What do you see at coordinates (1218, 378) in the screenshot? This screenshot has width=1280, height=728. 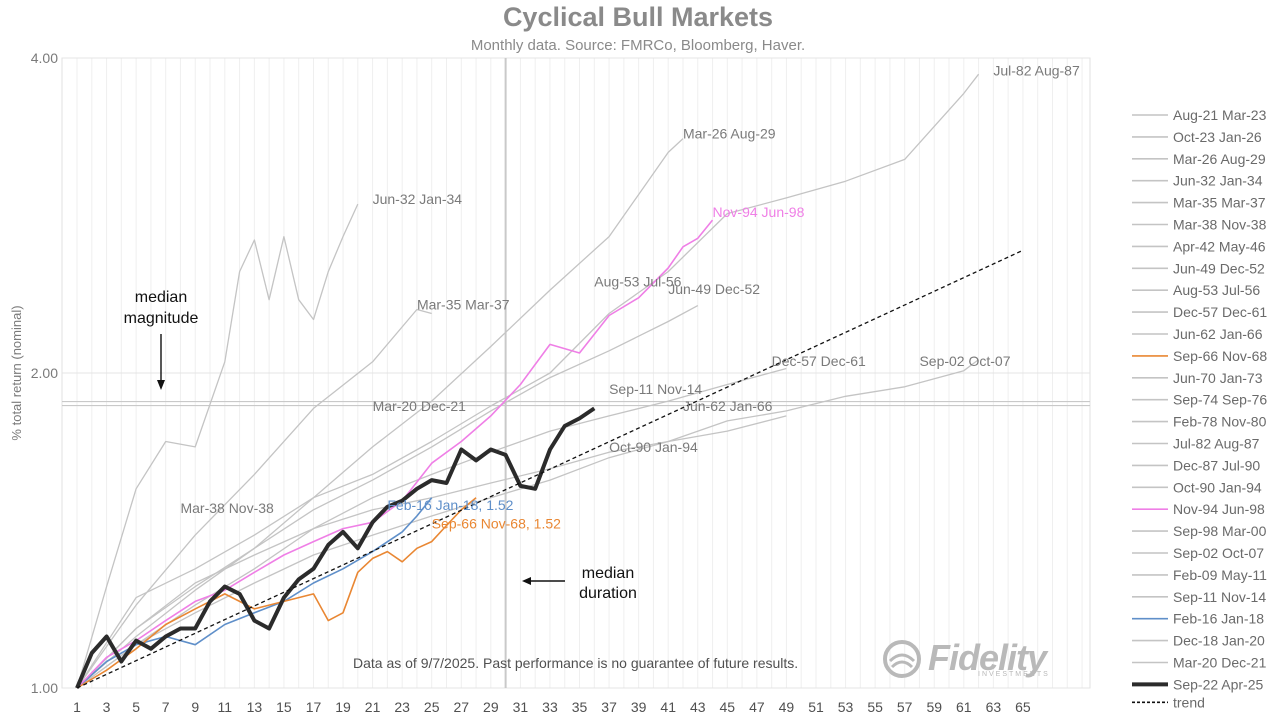 I see `legend-entry: Jun-70 Jan-73` at bounding box center [1218, 378].